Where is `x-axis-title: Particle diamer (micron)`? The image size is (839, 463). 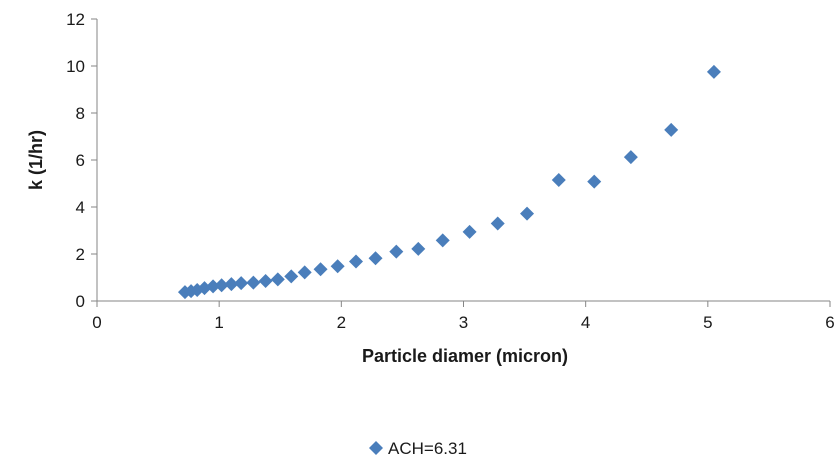 x-axis-title: Particle diamer (micron) is located at coordinates (465, 356).